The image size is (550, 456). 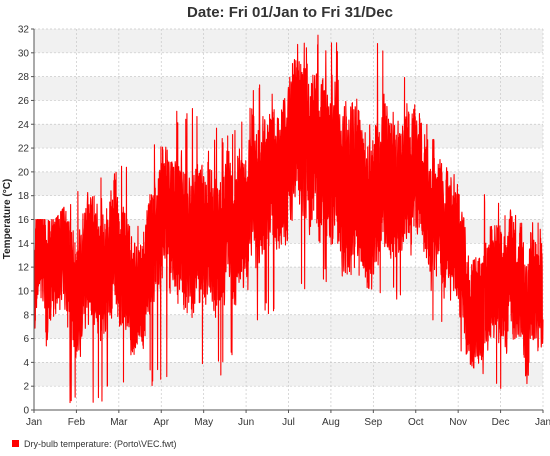 What do you see at coordinates (203, 422) in the screenshot?
I see `x-tick-label: May` at bounding box center [203, 422].